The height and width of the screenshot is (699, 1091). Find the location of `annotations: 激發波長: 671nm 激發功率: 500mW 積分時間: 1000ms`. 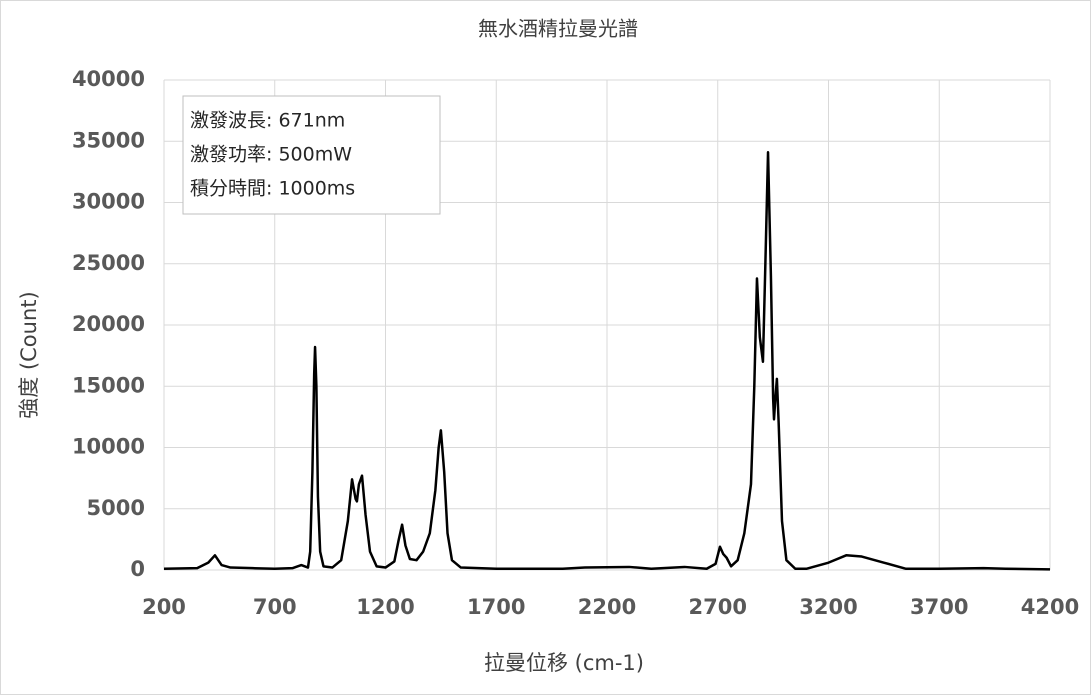

annotations: 激發波長: 671nm 激發功率: 500mW 積分時間: 1000ms is located at coordinates (272, 155).